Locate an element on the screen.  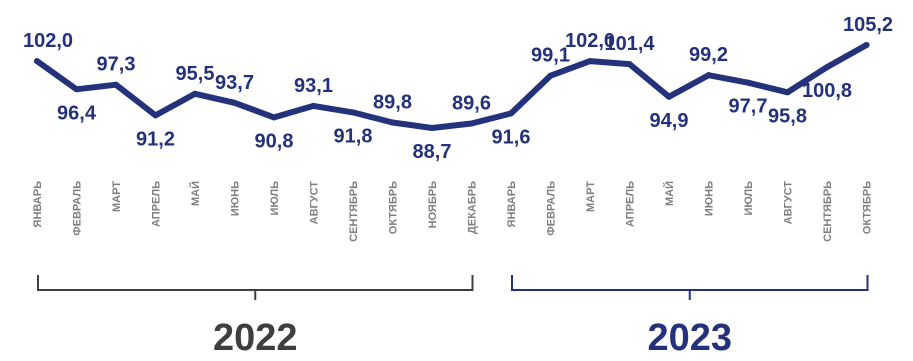
year-label-2022: 2022 is located at coordinates (255, 338).